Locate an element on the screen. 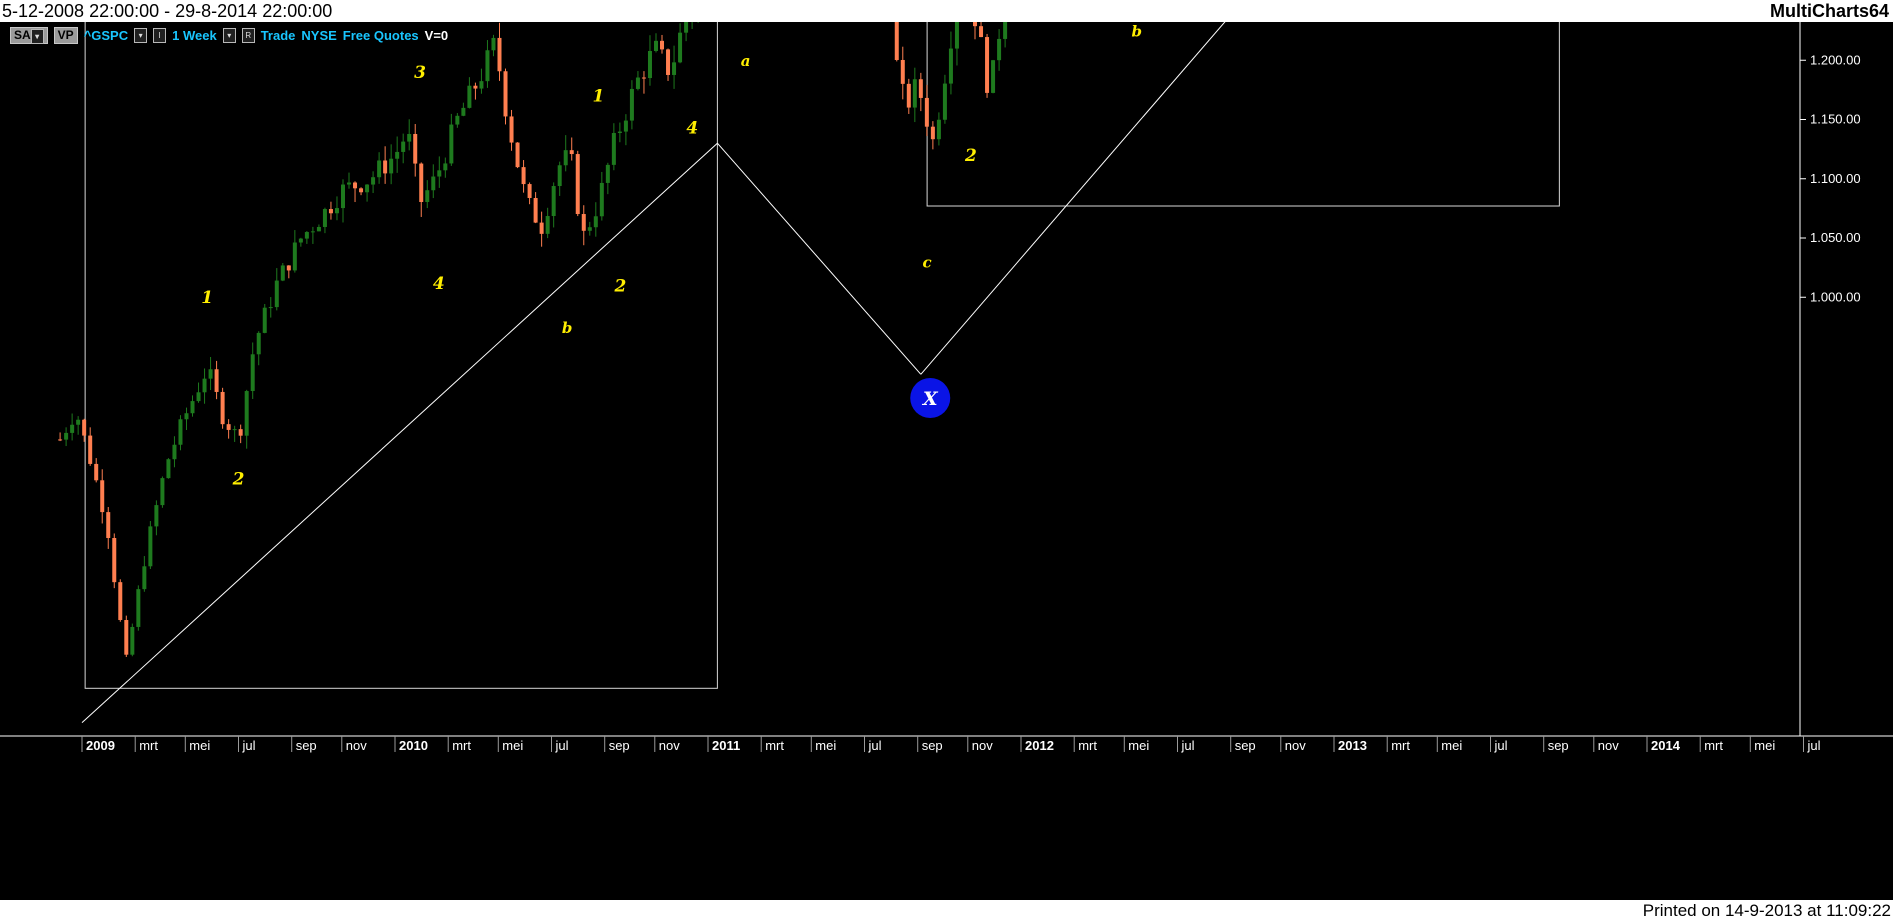 The width and height of the screenshot is (1893, 922). x-tick-label: 2010 is located at coordinates (413, 745).